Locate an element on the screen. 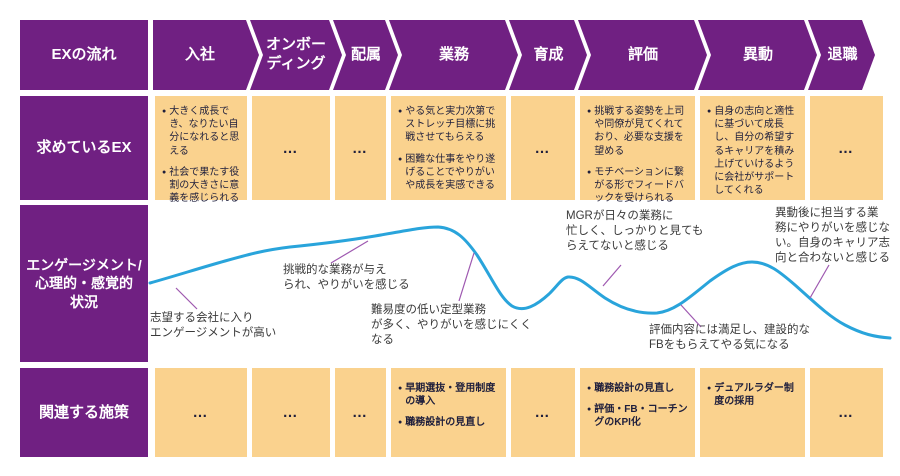 This screenshot has height=476, width=900. bullet-text: 挑戦する姿勢を上司や同僚が見てくれており、必要な支援を望める is located at coordinates (639, 131).